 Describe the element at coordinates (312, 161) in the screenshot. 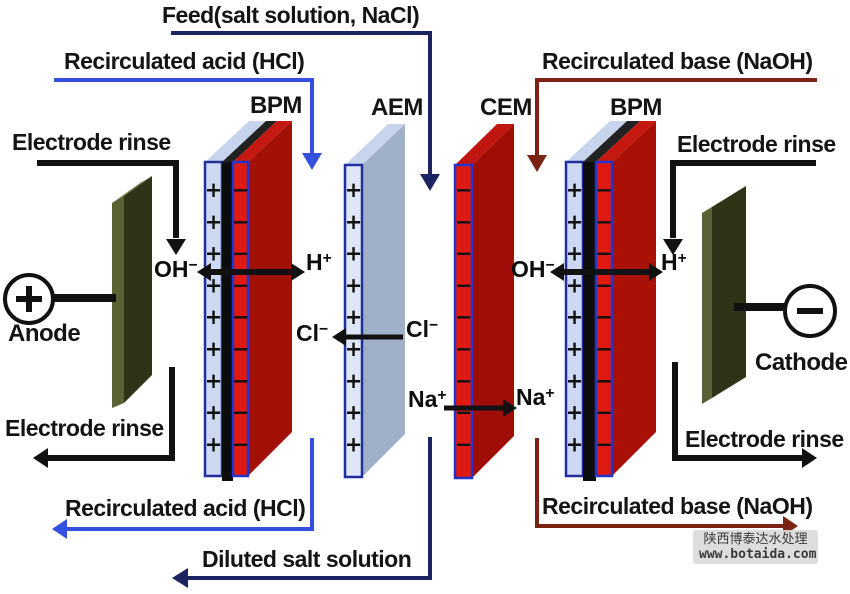

I see `acid-inlet-line-arrowhead` at that location.